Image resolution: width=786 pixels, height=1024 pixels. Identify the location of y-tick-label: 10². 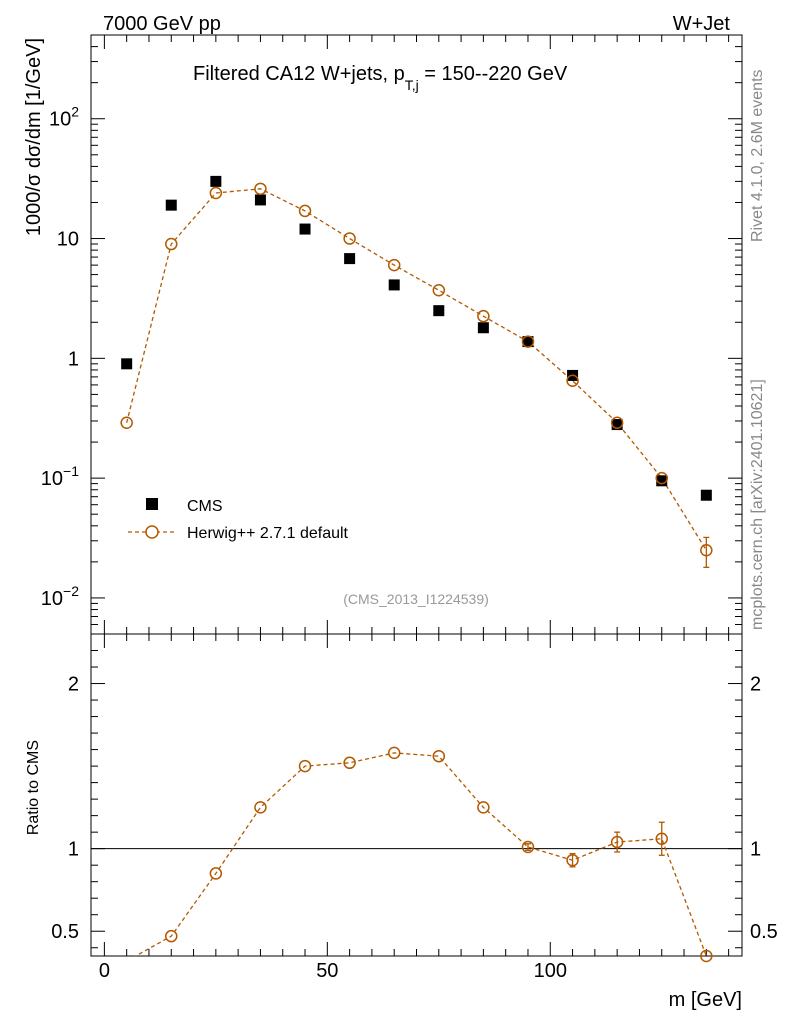
(64, 117).